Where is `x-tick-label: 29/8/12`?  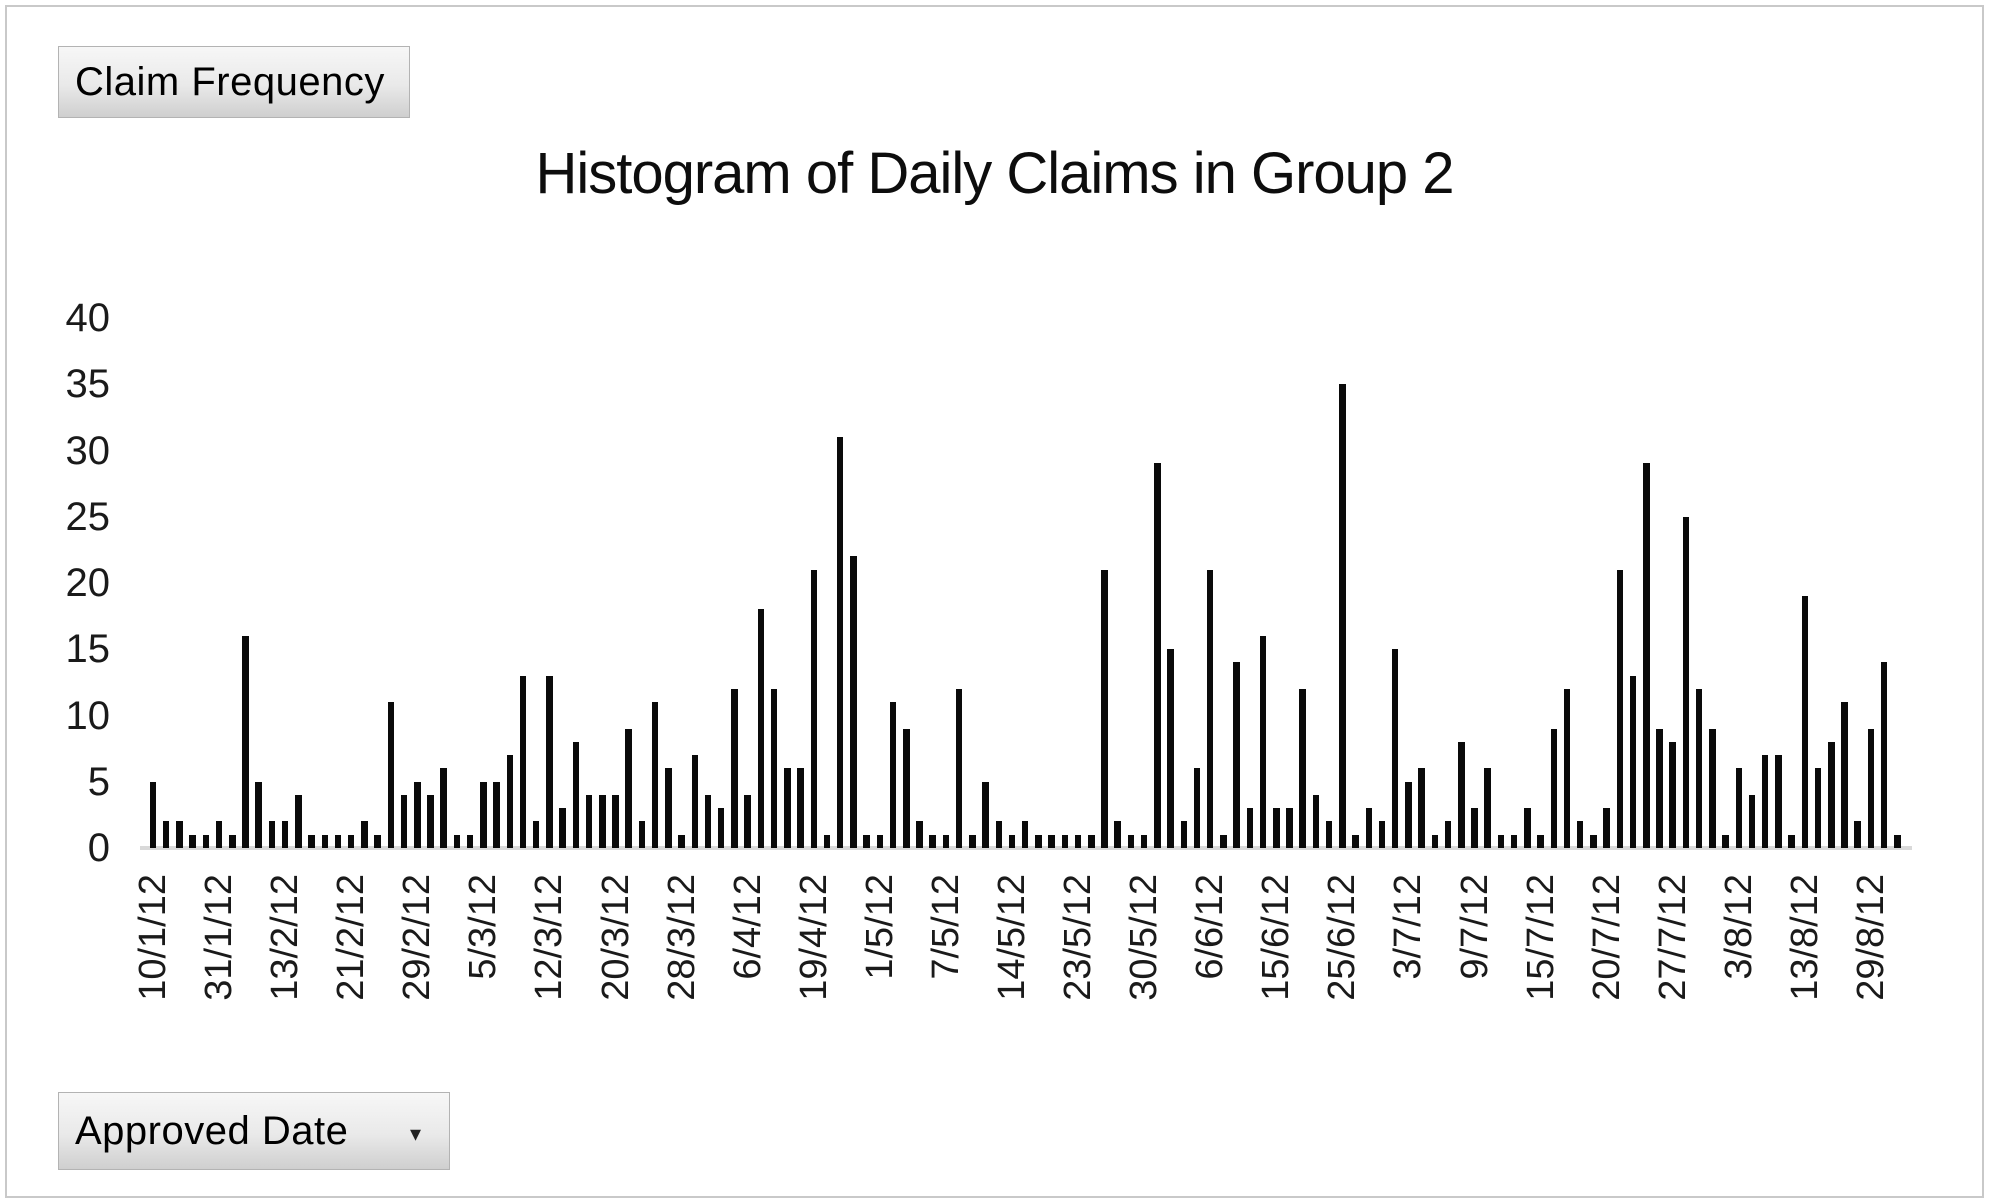
x-tick-label: 29/8/12 is located at coordinates (1870, 937).